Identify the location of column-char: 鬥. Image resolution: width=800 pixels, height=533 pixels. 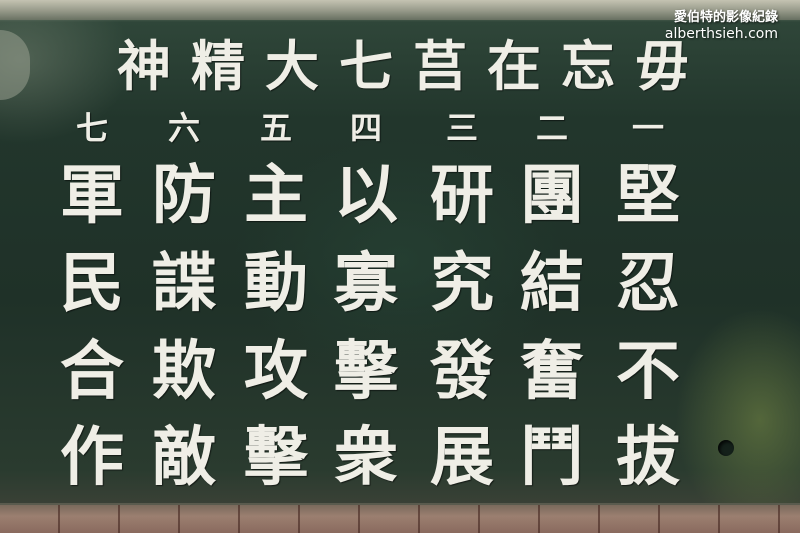
(552, 458).